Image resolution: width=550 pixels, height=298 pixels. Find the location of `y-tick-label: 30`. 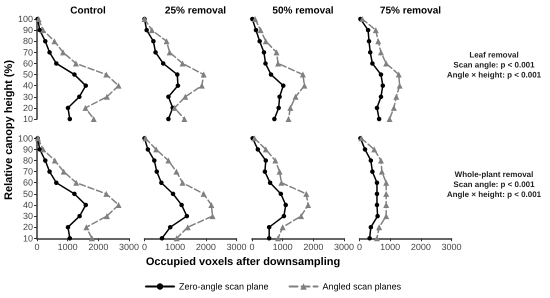

y-tick-label: 30 is located at coordinates (27, 97).